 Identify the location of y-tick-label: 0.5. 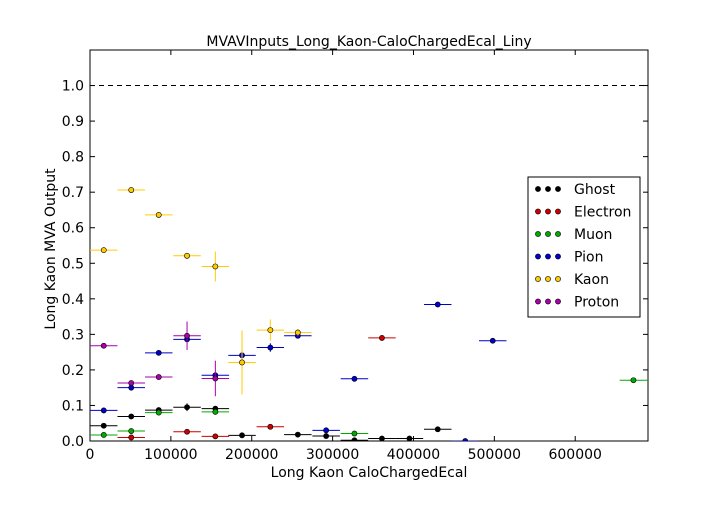
(73, 264).